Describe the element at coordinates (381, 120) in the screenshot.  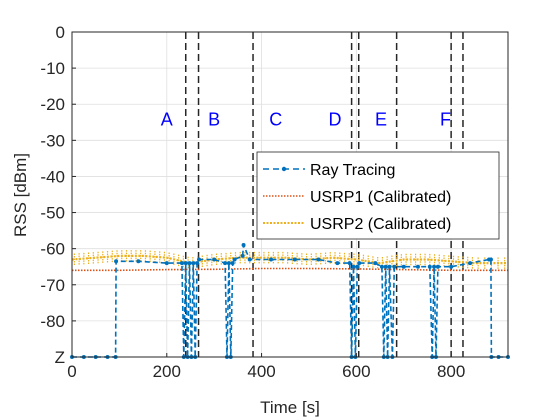
I see `region-label-e: E` at that location.